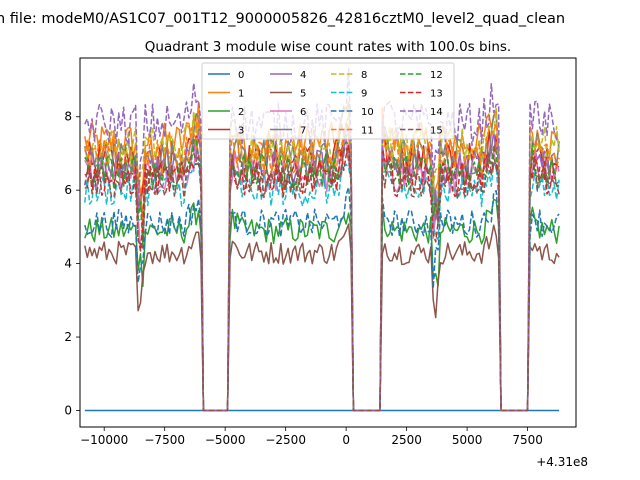 This screenshot has height=480, width=640. I want to click on x-tick-label: −10000, so click(104, 440).